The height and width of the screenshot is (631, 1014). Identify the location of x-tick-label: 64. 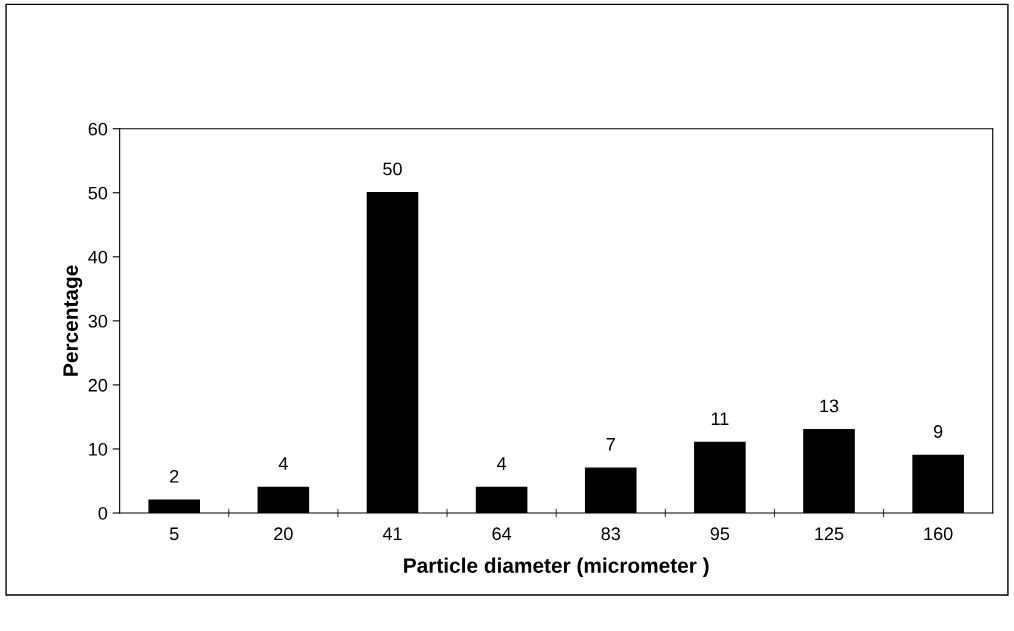
(502, 534).